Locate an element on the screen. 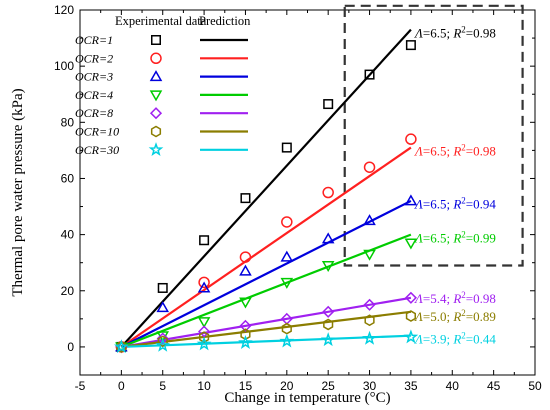 The image size is (550, 410). legend-header-data: Experimental data is located at coordinates (161, 21).